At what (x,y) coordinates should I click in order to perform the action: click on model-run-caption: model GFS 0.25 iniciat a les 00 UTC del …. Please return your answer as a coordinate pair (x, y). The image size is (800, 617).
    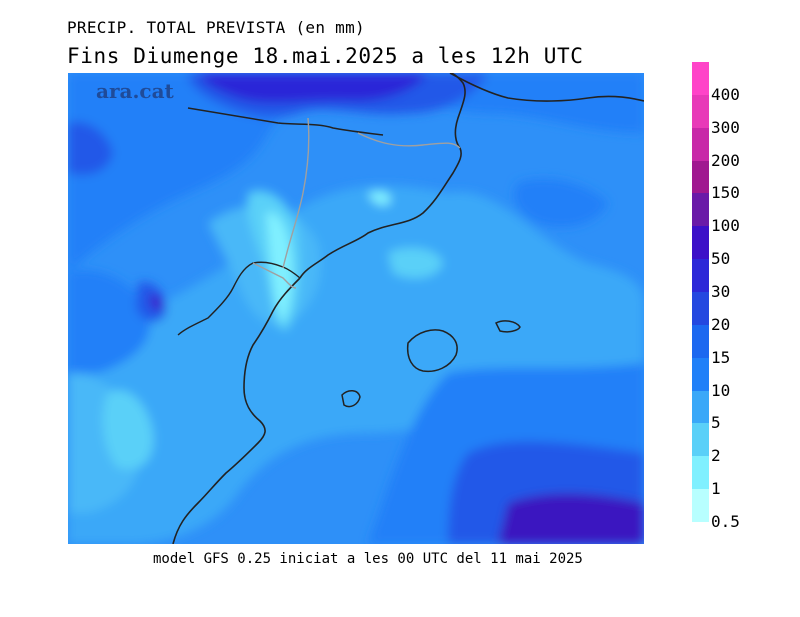
    Looking at the image, I should click on (368, 559).